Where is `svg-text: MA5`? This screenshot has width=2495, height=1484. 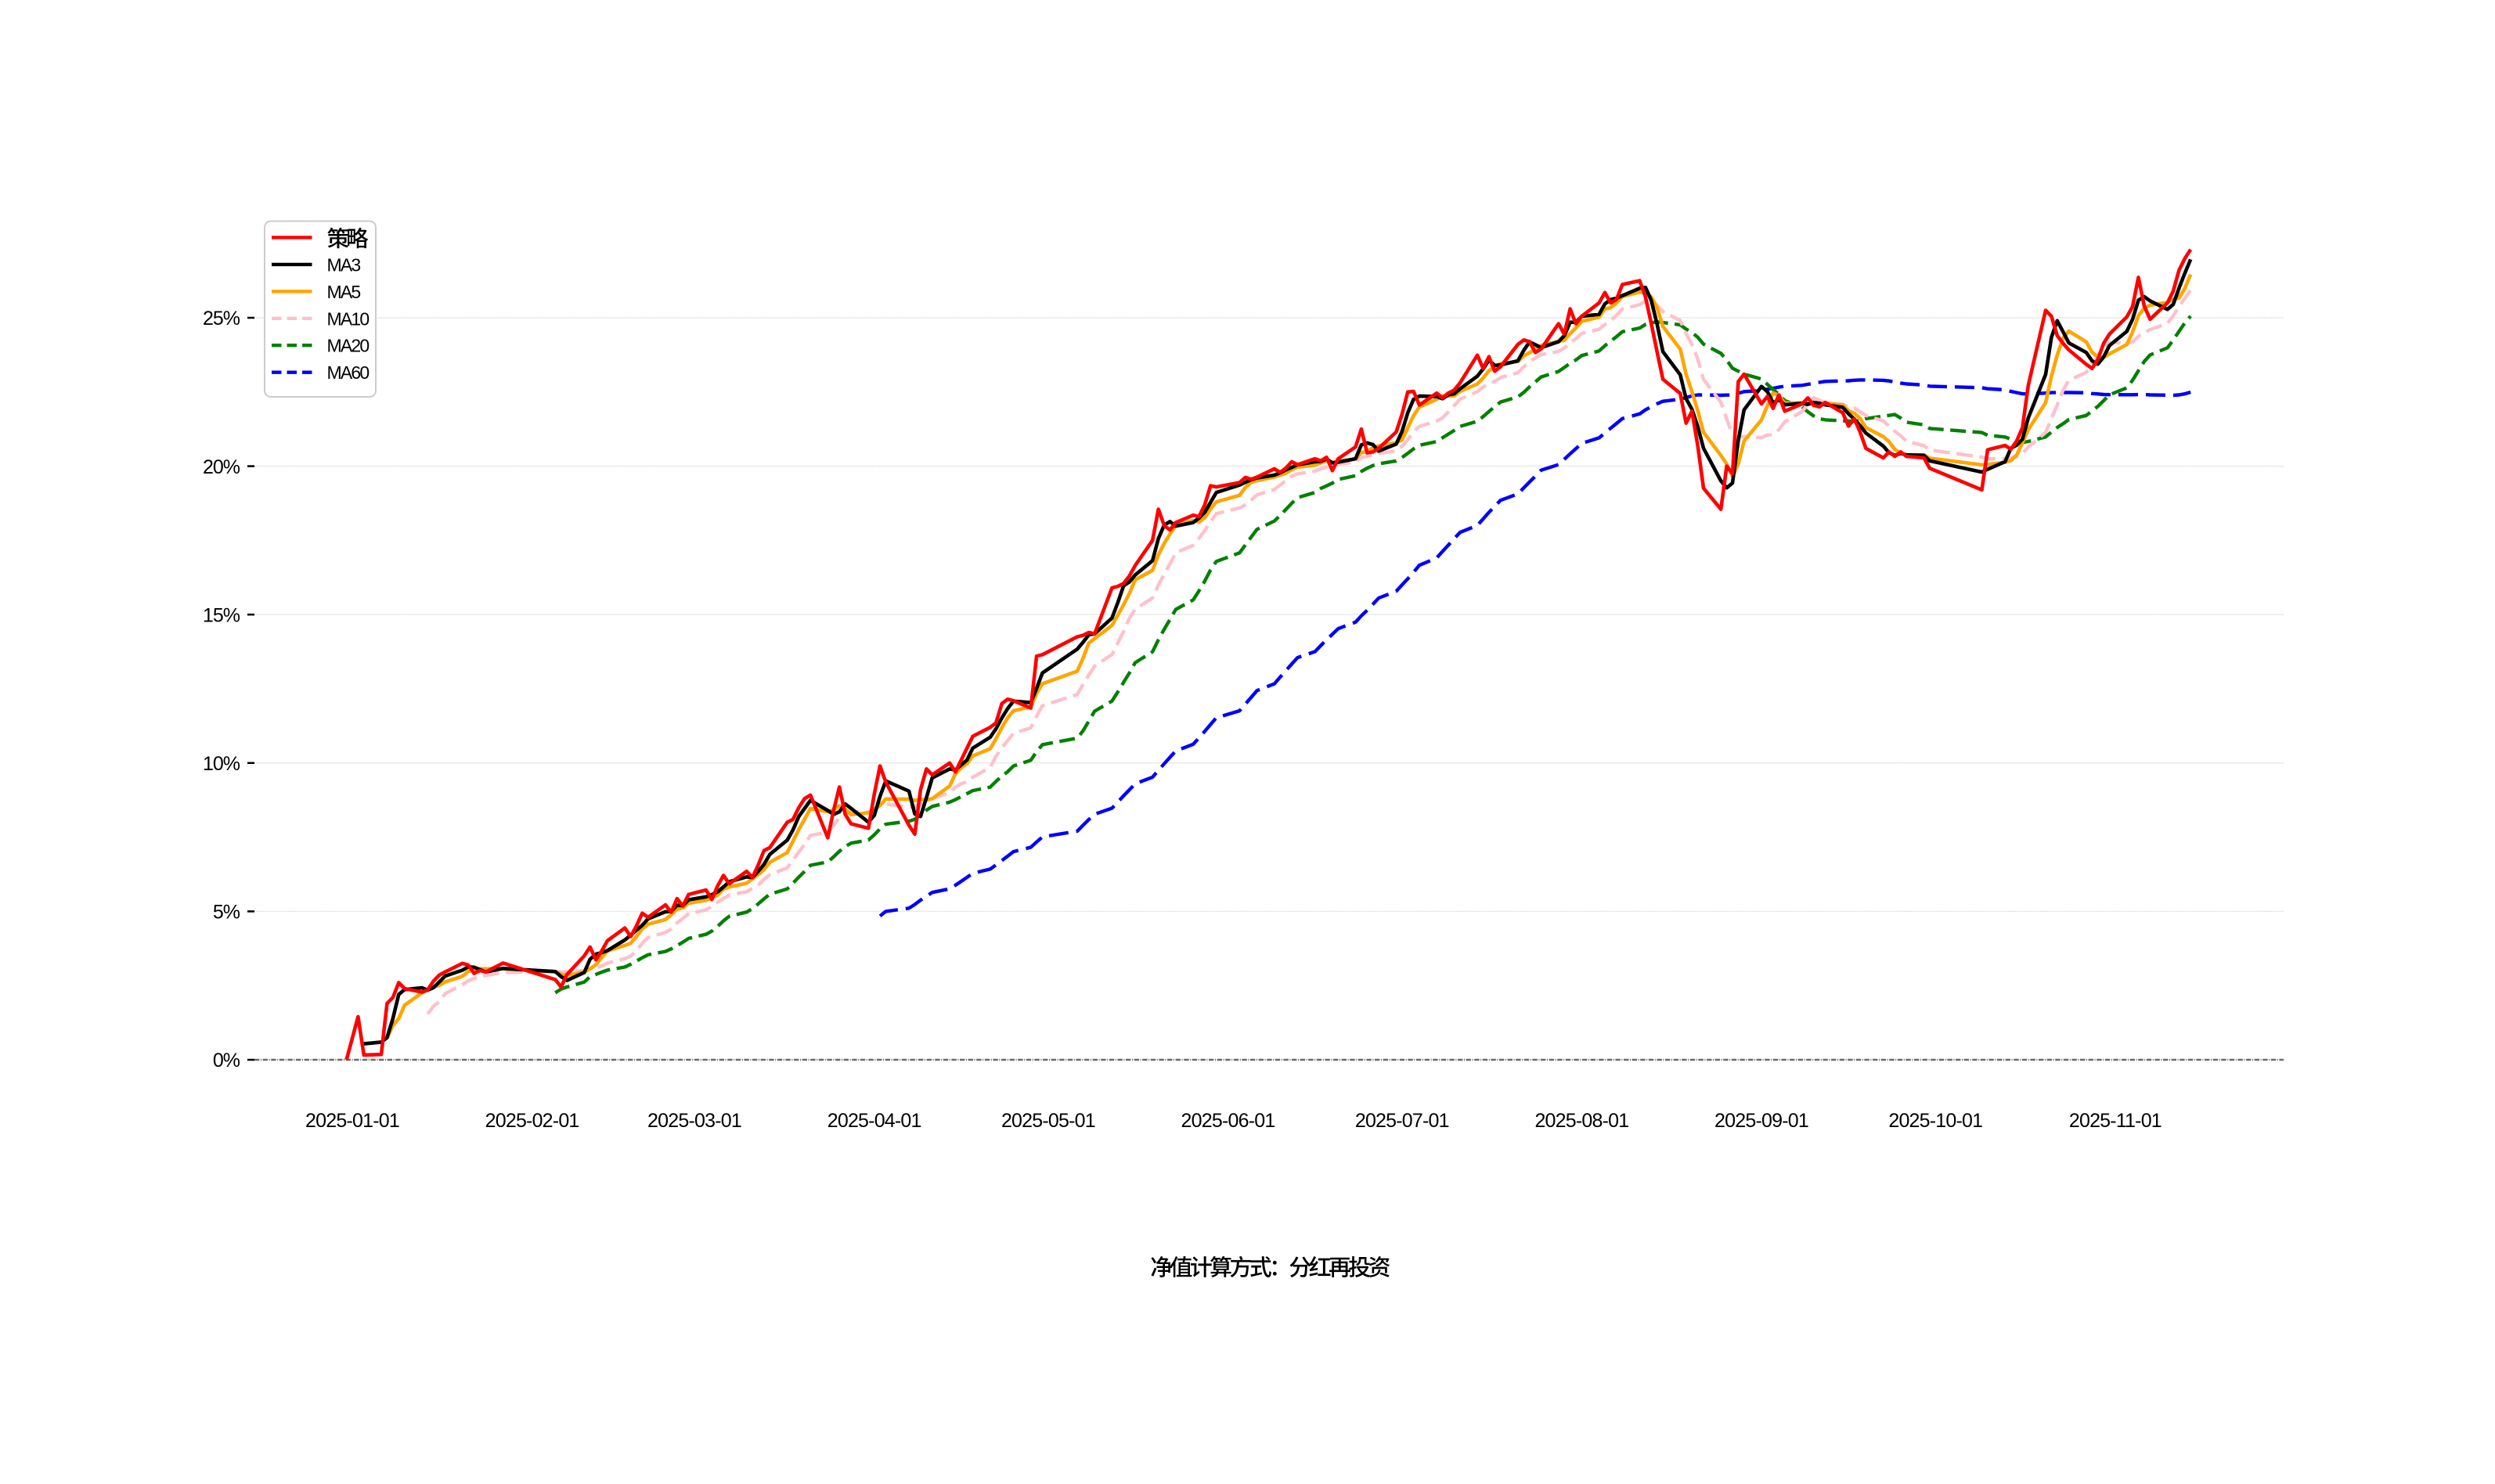 svg-text: MA5 is located at coordinates (344, 292).